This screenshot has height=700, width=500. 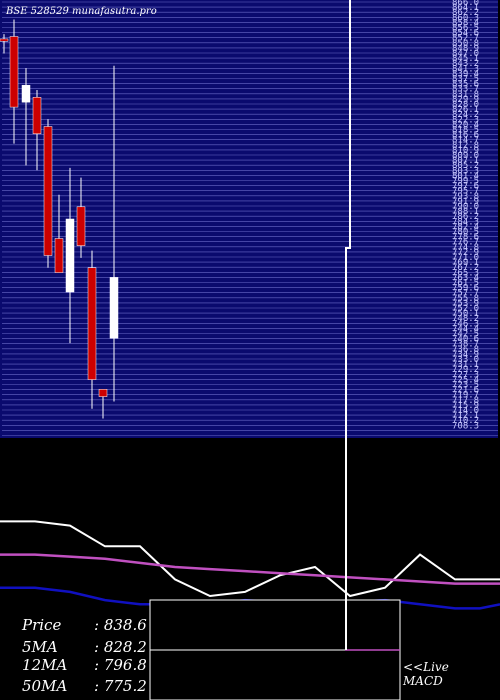 What do you see at coordinates (465, 64) in the screenshot?
I see `price-tick-label: 843.2` at bounding box center [465, 64].